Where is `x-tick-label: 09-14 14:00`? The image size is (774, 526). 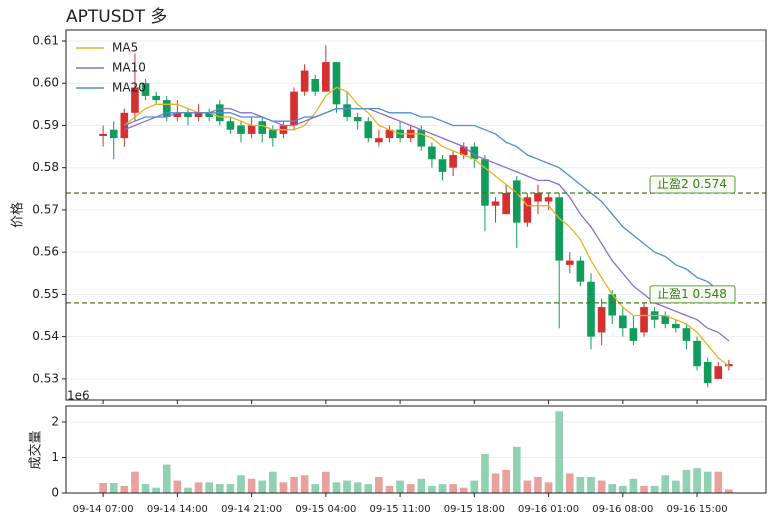
x-tick-label: 09-14 14:00 is located at coordinates (177, 509).